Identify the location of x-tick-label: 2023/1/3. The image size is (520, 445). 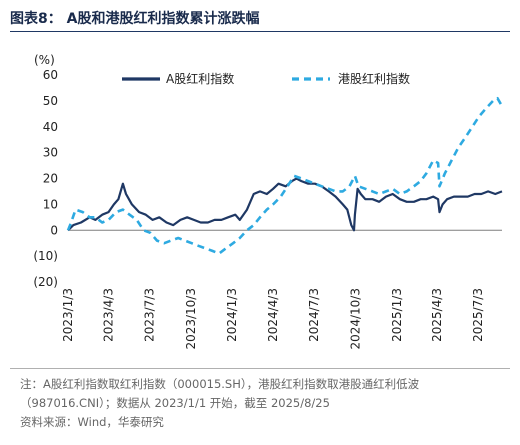
(68, 315).